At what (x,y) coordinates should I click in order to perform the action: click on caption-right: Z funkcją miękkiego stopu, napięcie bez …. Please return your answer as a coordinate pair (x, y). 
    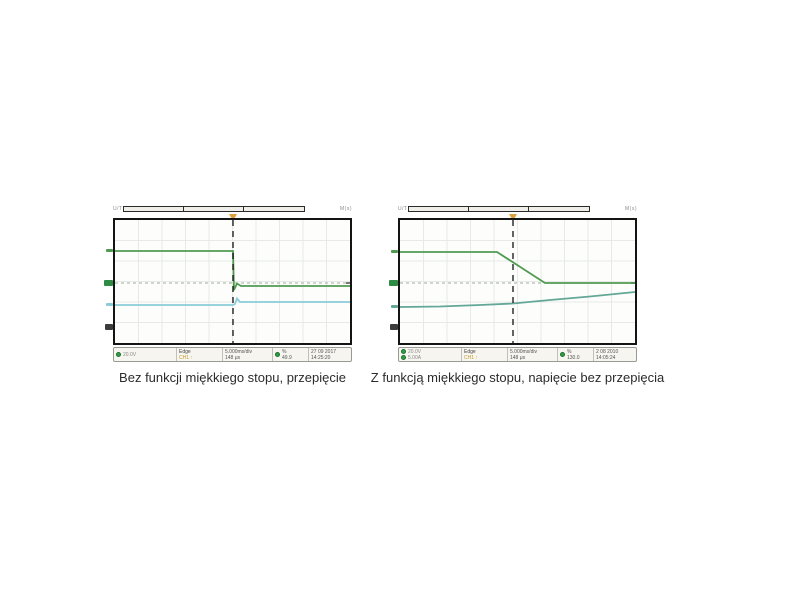
    Looking at the image, I should click on (517, 377).